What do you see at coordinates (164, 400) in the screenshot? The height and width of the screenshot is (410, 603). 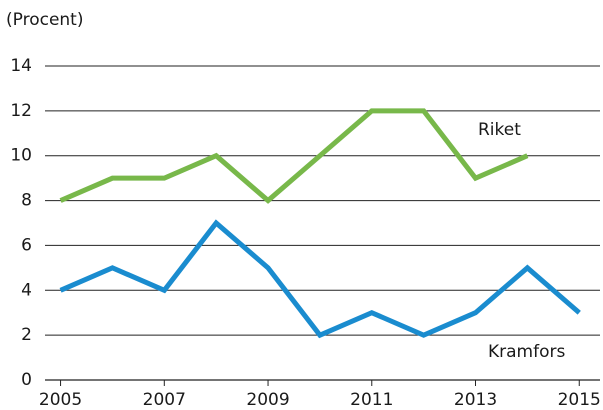 I see `x-tick-label: 2007` at bounding box center [164, 400].